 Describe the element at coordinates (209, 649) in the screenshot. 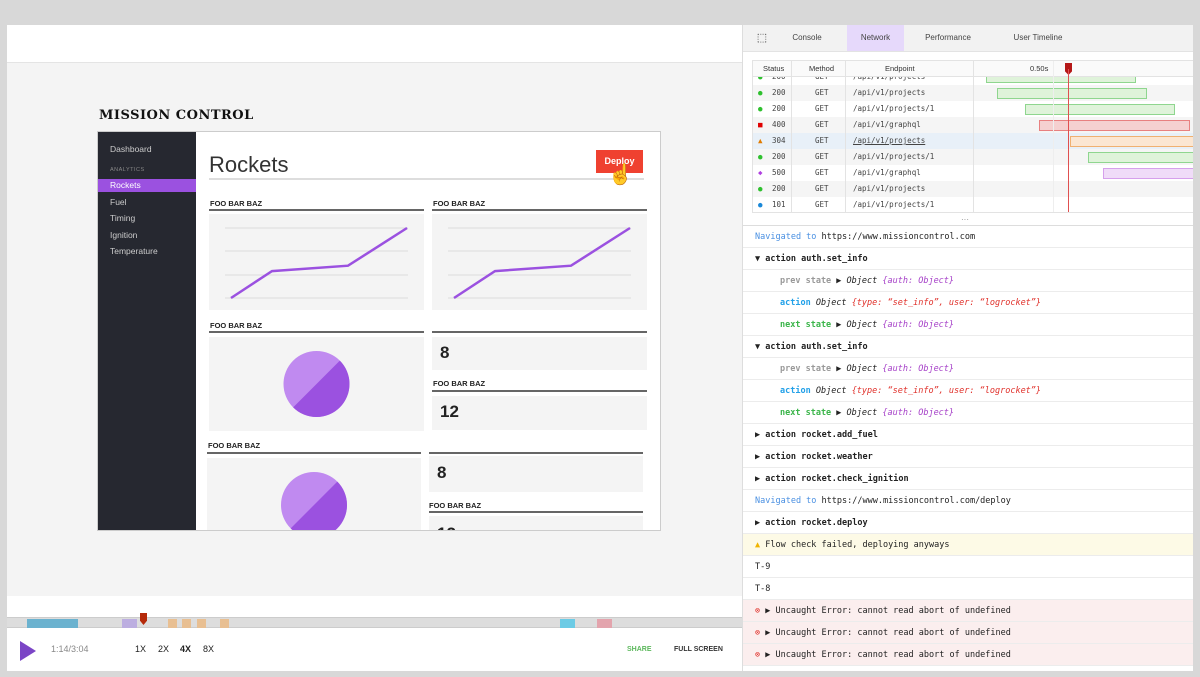

I see `speed-8x: 8X` at that location.